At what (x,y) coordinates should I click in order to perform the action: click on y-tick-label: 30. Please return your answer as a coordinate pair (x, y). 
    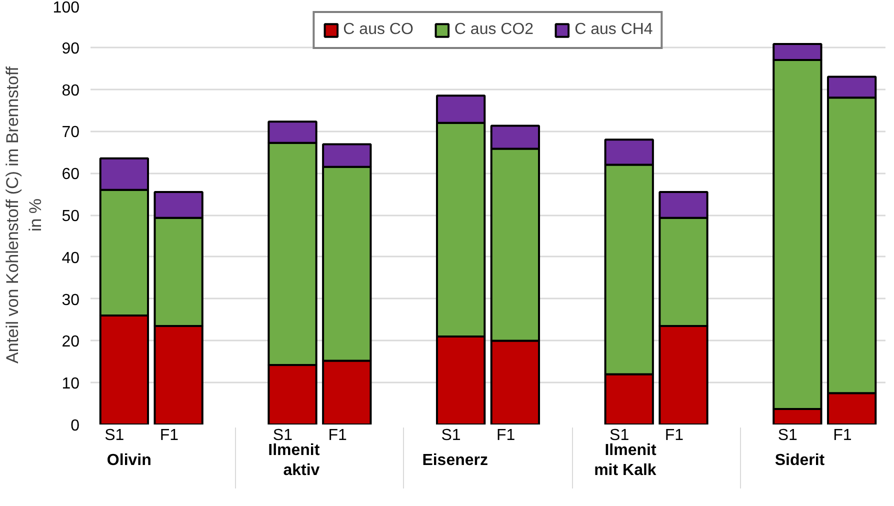
    Looking at the image, I should click on (71, 300).